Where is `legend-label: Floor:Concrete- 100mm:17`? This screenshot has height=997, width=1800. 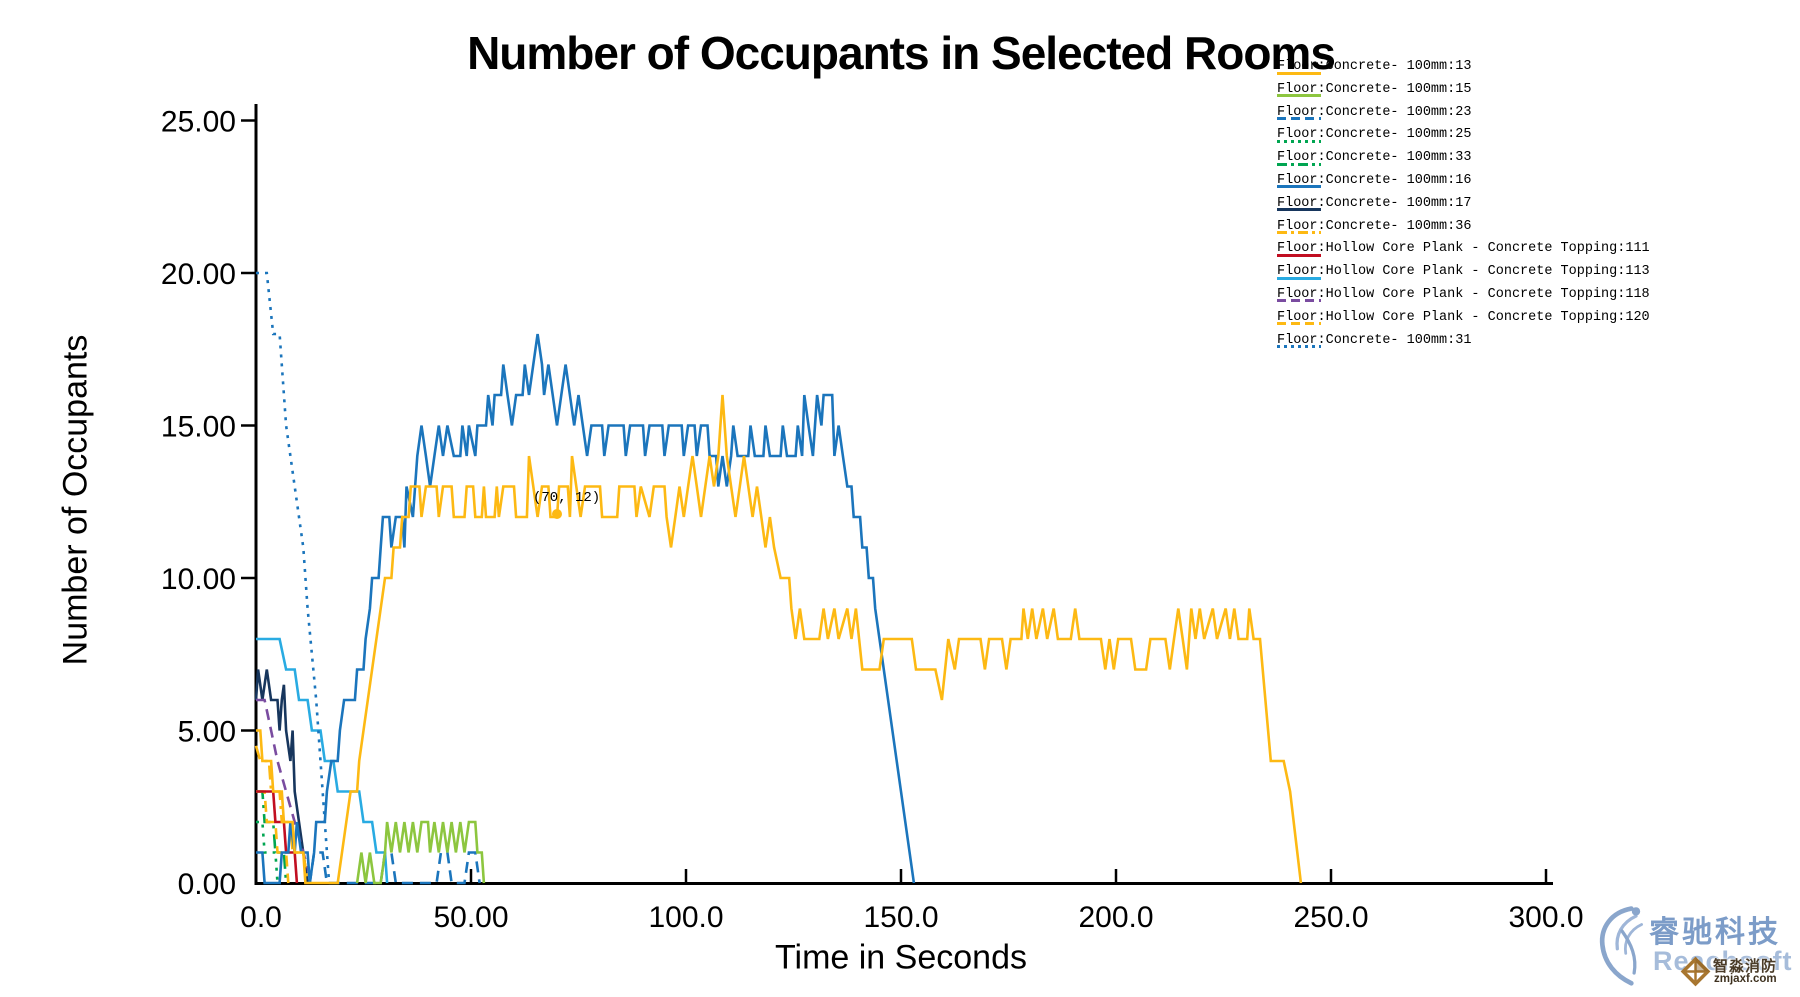
legend-label: Floor:Concrete- 100mm:17 is located at coordinates (1374, 203).